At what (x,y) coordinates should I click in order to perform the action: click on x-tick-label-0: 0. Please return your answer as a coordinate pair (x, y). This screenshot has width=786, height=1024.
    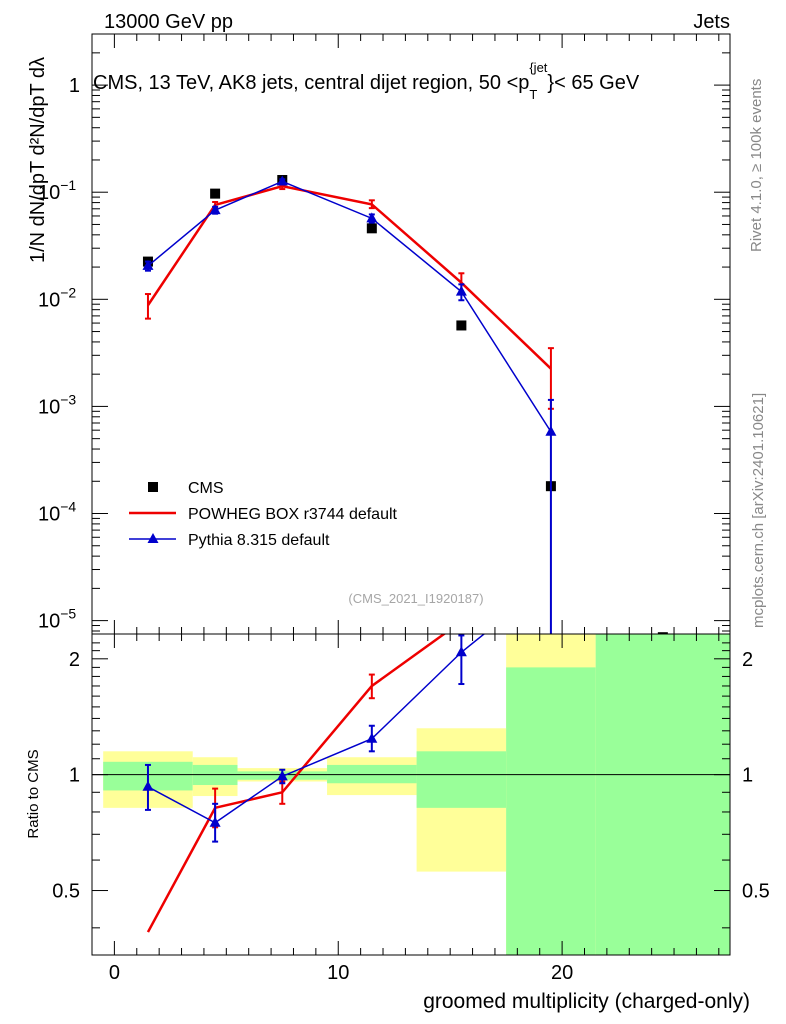
    Looking at the image, I should click on (114, 973).